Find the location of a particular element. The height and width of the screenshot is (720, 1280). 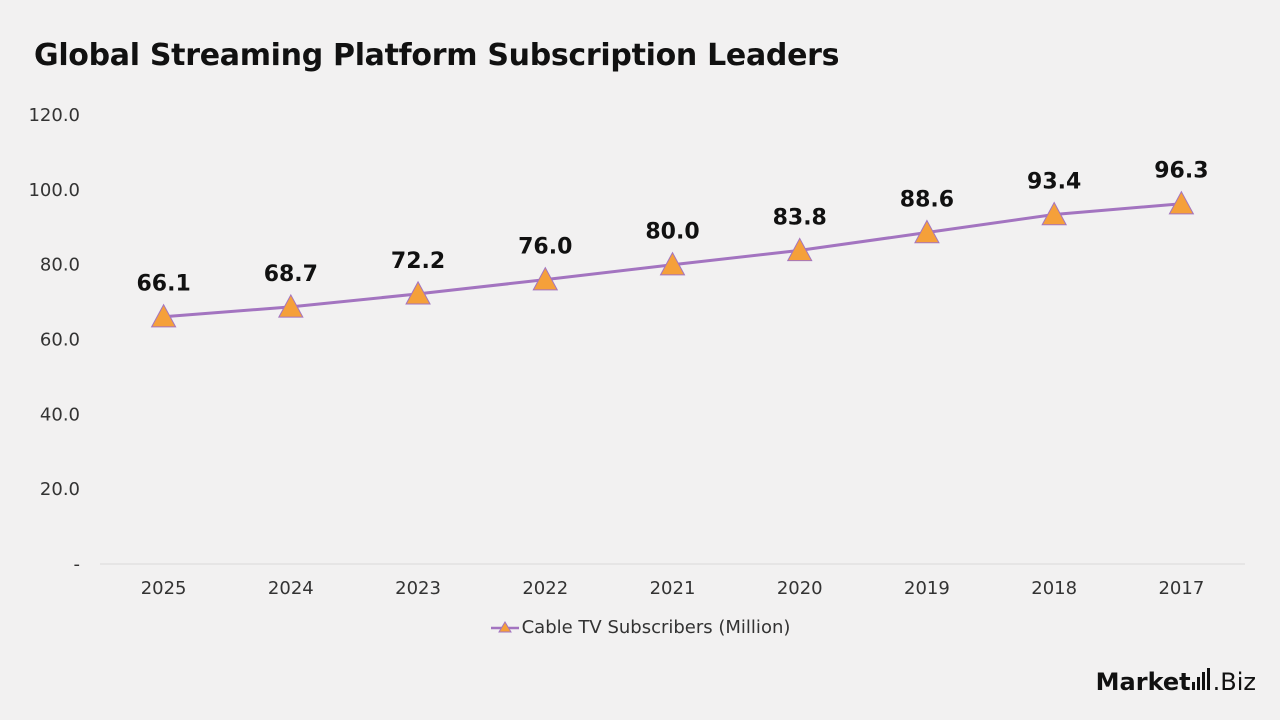

x-tick-label: 2024 is located at coordinates (291, 588).